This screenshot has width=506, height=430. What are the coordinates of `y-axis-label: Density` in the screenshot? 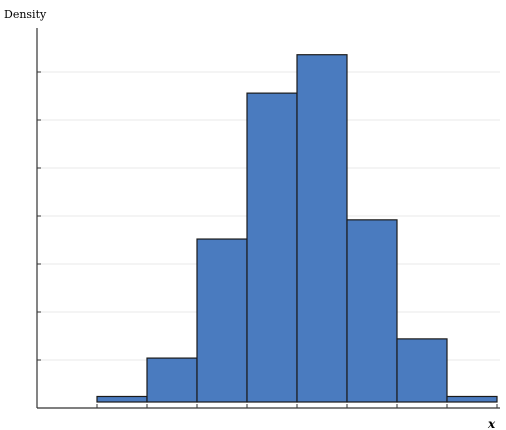 It's located at (25, 14).